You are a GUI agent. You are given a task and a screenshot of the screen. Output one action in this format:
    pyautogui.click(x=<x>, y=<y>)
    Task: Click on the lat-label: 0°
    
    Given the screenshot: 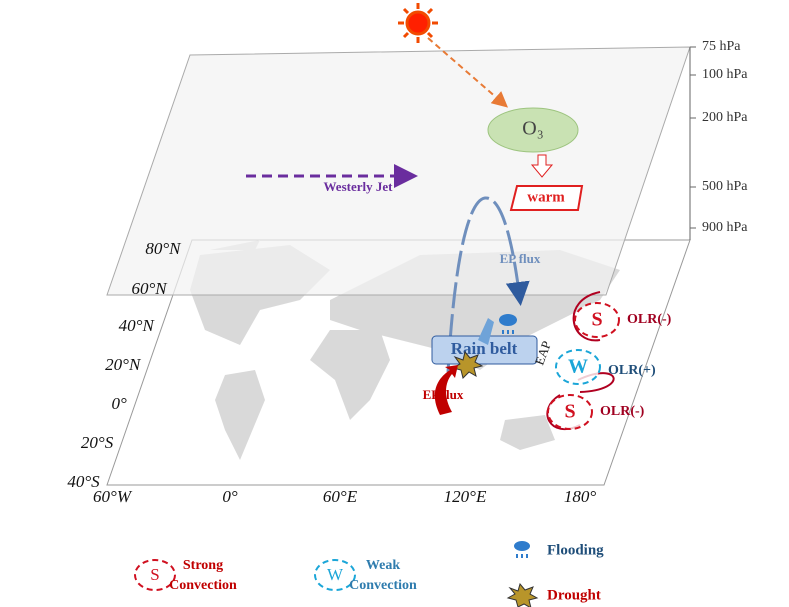 What is the action you would take?
    pyautogui.click(x=119, y=403)
    